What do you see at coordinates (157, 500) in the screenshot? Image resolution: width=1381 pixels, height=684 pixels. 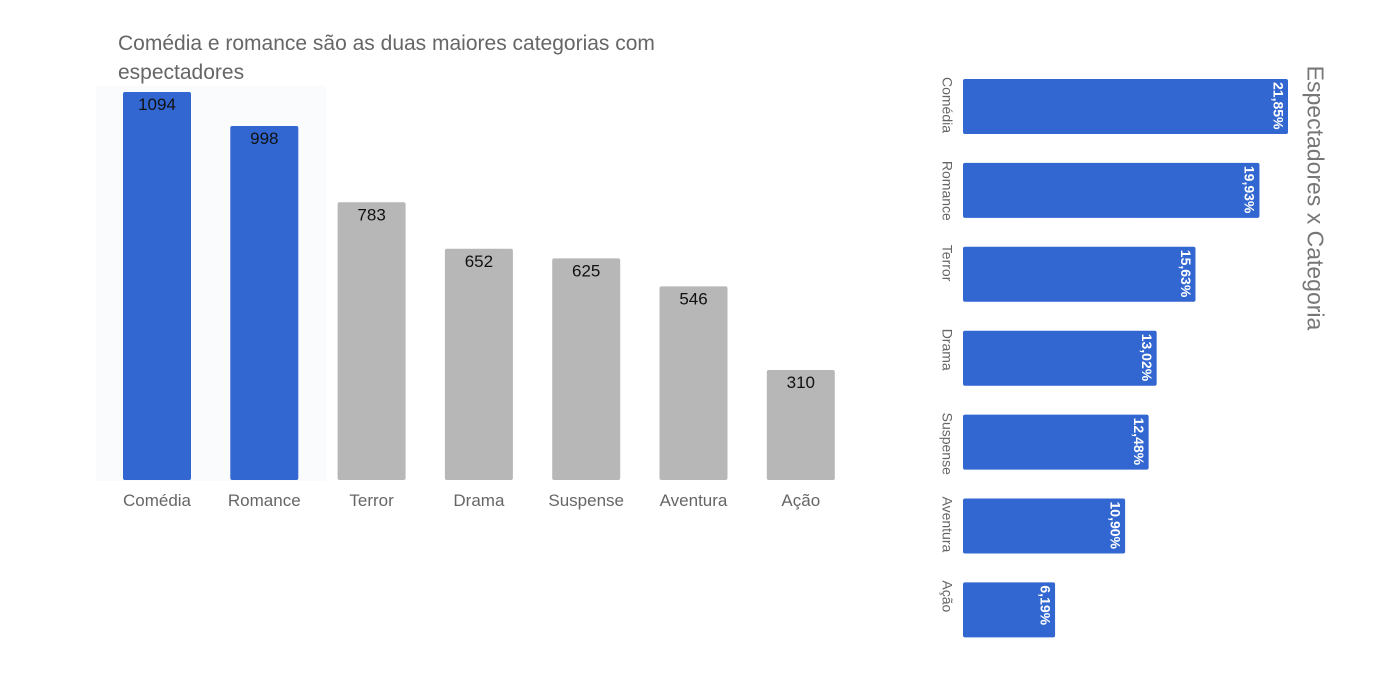 I see `x-tick-comedia: Comédia` at bounding box center [157, 500].